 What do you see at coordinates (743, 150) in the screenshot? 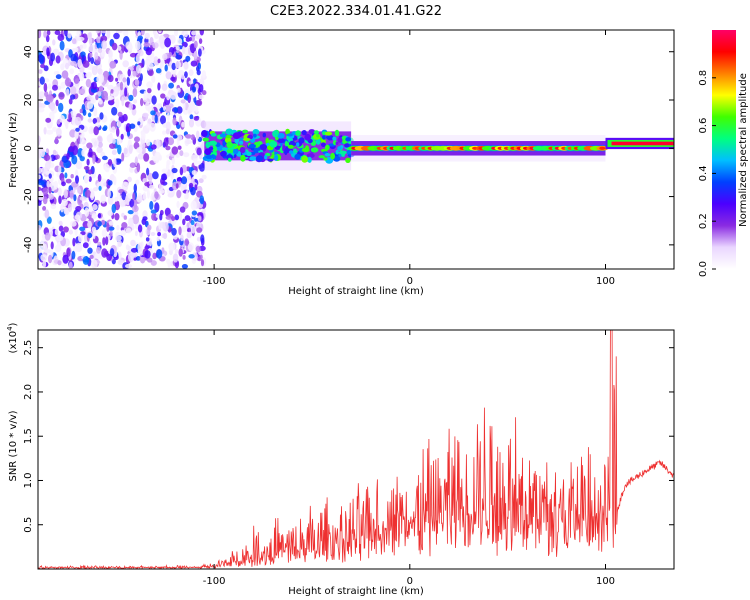
I see `colorbar-label: Normalized spectral amplitude` at bounding box center [743, 150].